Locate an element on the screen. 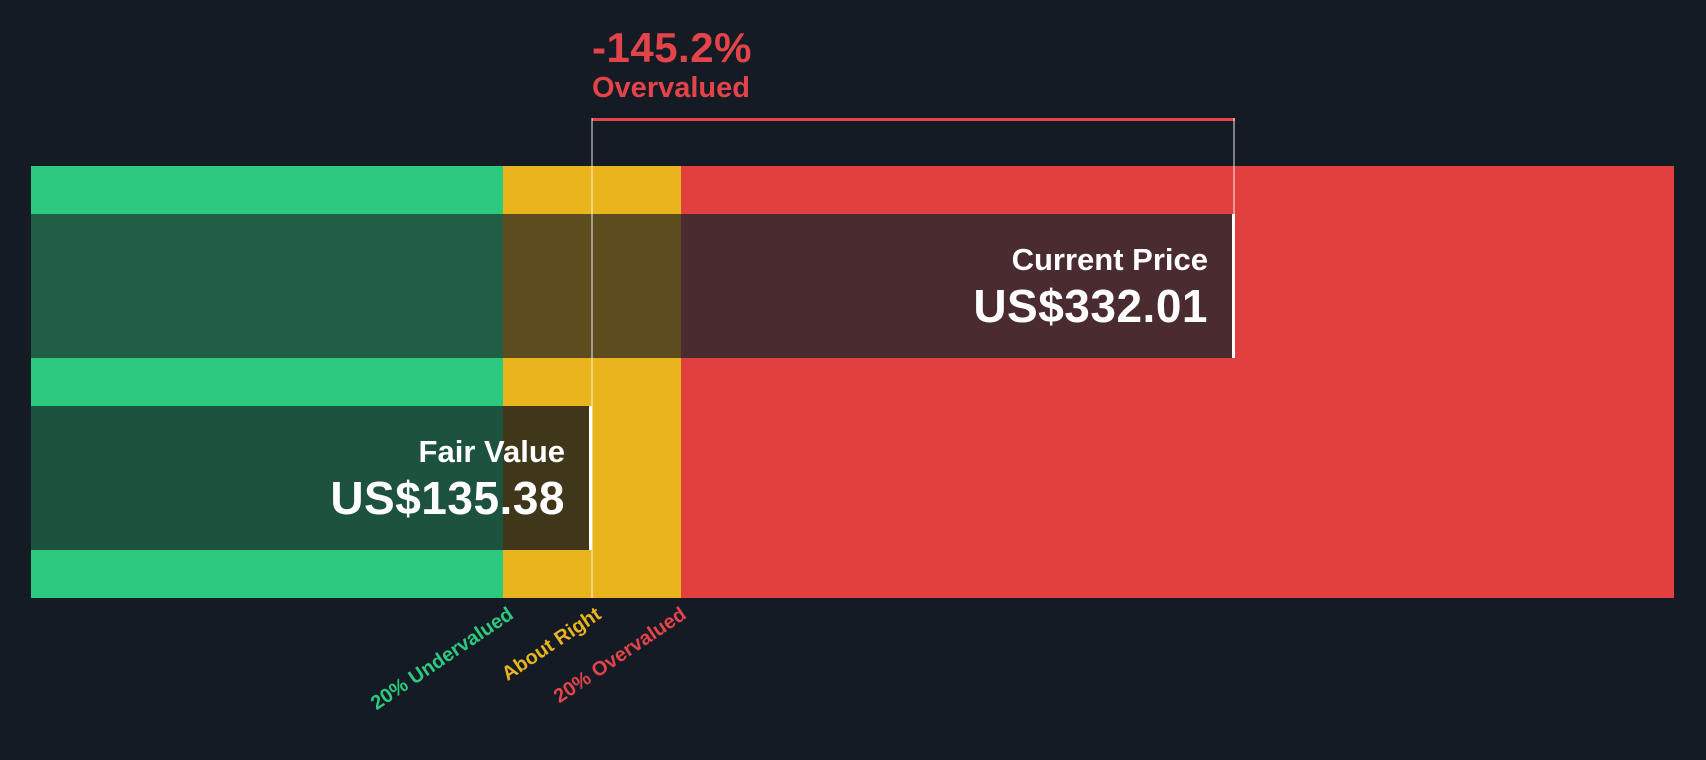 The height and width of the screenshot is (760, 1706). fair-value-text-block: Fair Value US$135.38 is located at coordinates (310, 478).